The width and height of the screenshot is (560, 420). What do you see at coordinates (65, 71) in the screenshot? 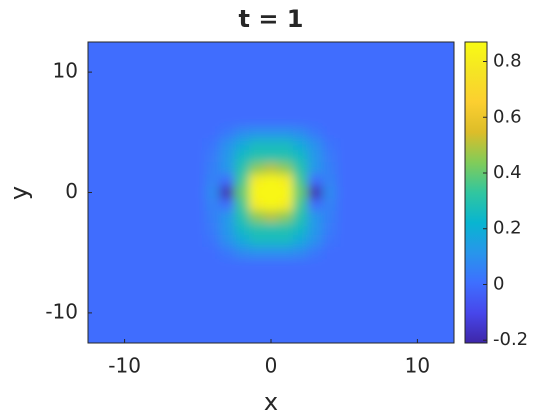
I see `y-tick-label: 10` at bounding box center [65, 71].